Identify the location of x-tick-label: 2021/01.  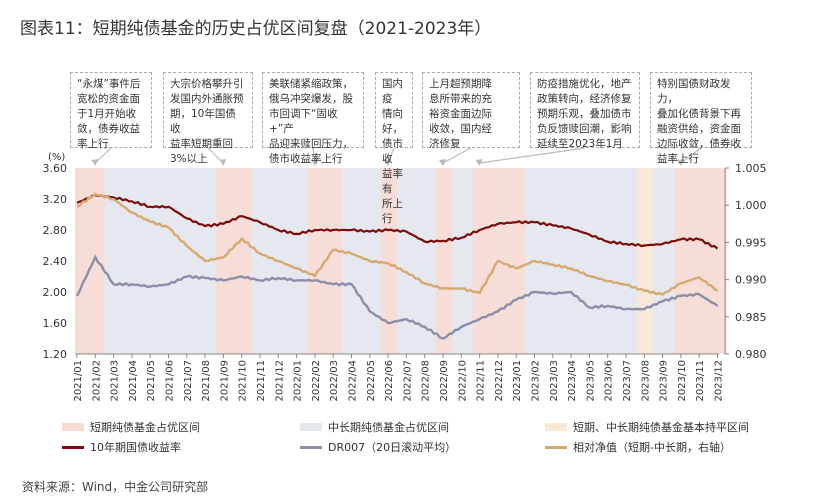
(78, 381).